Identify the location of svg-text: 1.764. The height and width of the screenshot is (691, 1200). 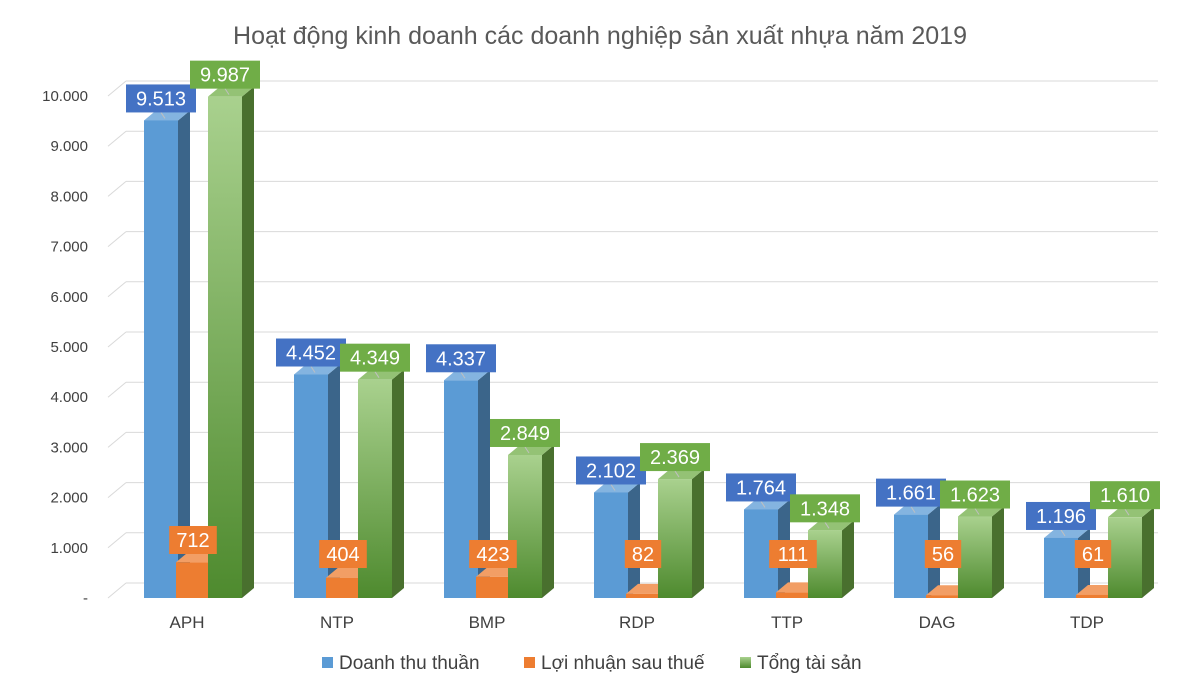
(761, 488).